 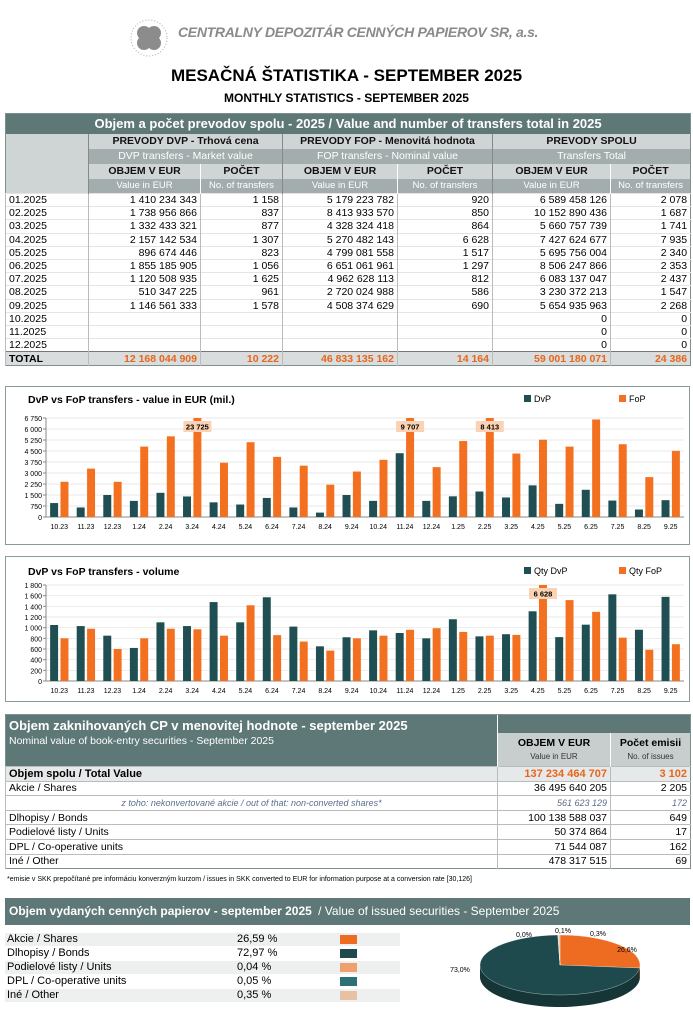 What do you see at coordinates (348, 832) in the screenshot?
I see `data-row: Podielové listy / Units 50 374 864 17` at bounding box center [348, 832].